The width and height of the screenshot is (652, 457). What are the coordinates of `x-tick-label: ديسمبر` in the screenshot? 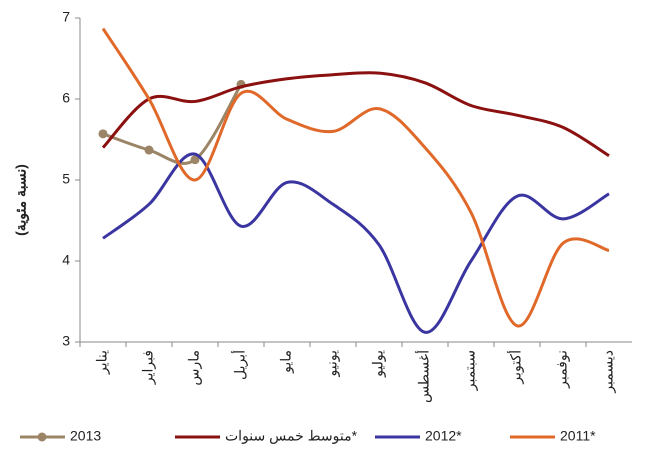 It's located at (608, 372).